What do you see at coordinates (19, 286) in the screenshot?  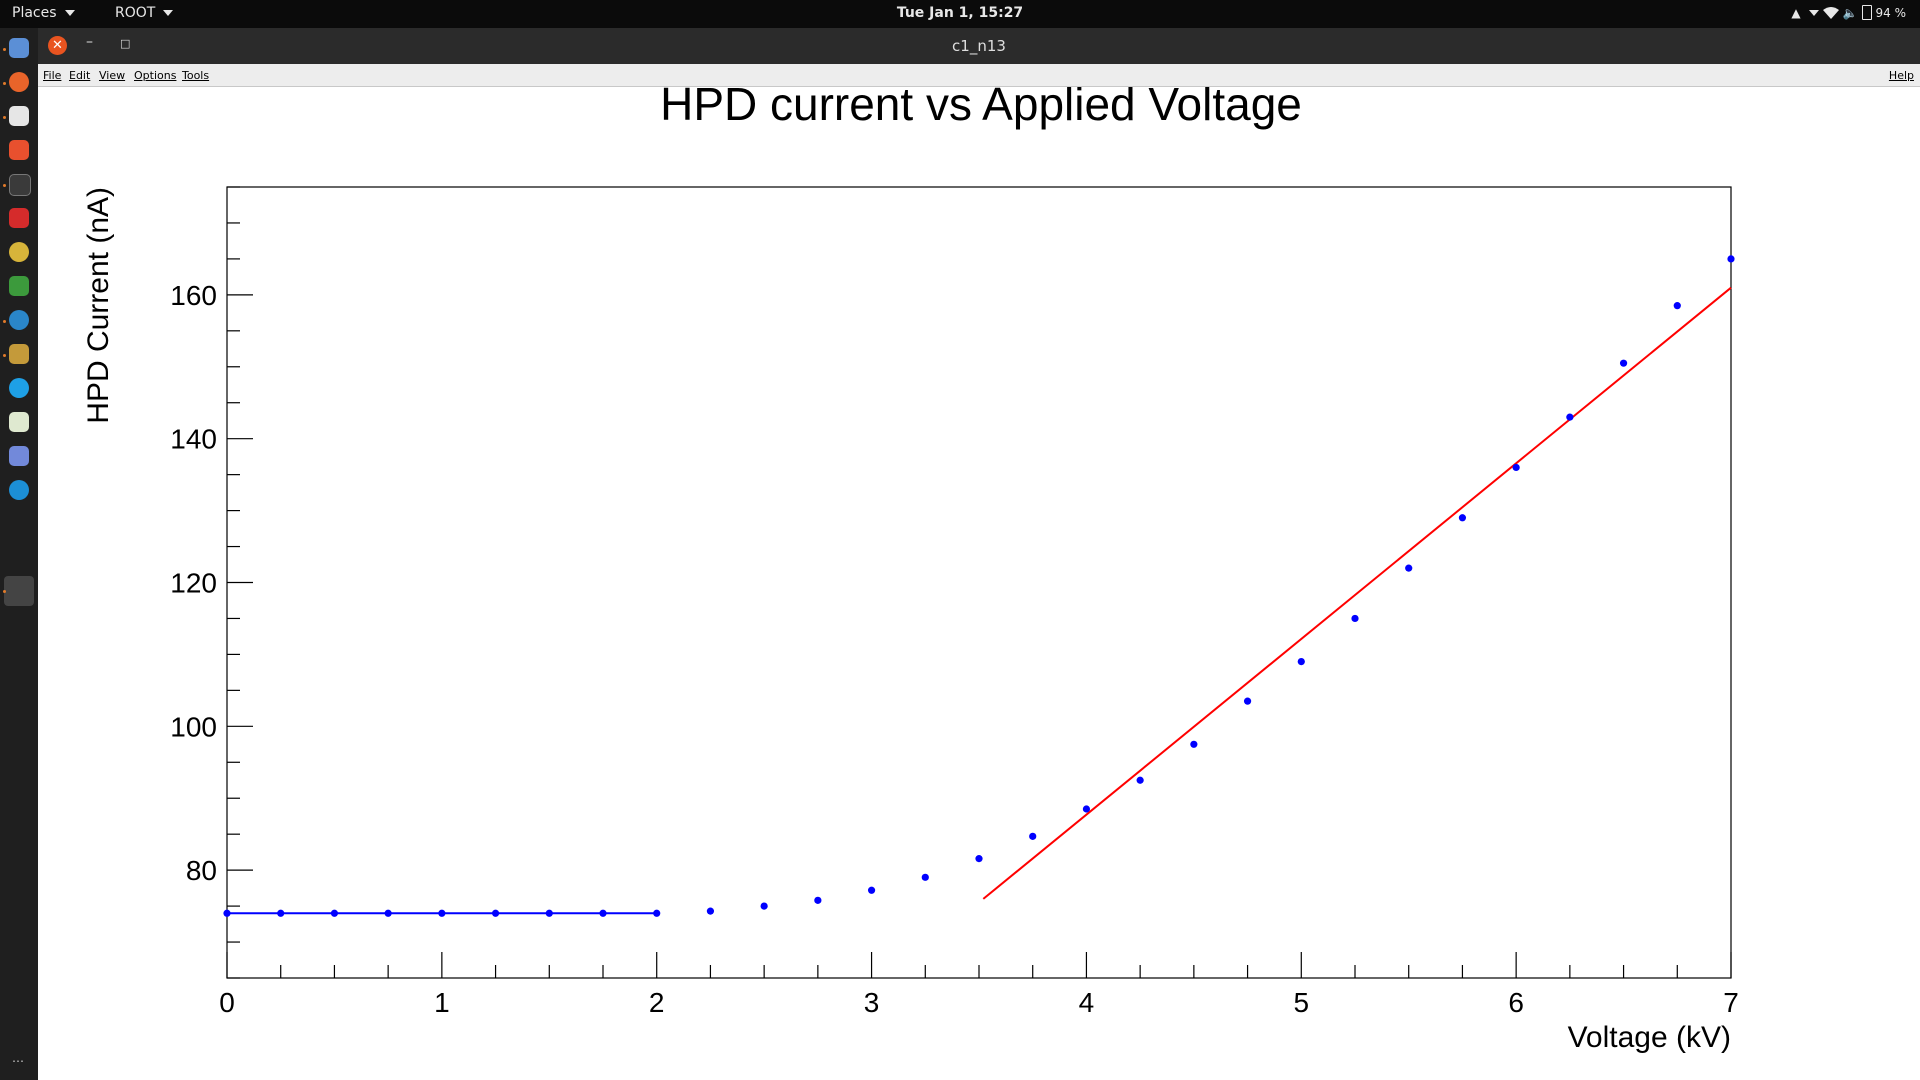 I see `spreadsheet-icon` at bounding box center [19, 286].